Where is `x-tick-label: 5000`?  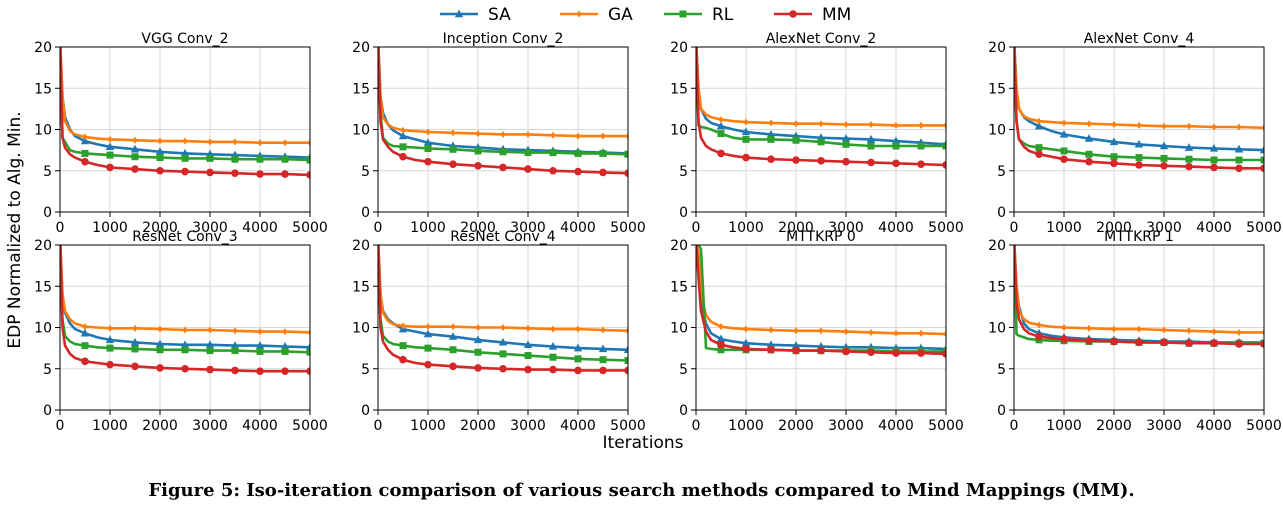 x-tick-label: 5000 is located at coordinates (946, 228).